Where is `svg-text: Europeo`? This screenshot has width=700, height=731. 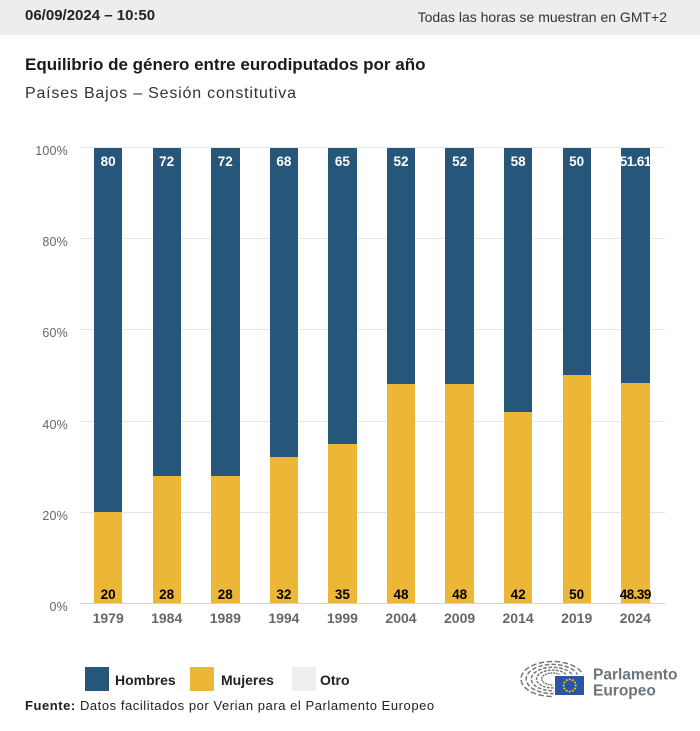 svg-text: Europeo is located at coordinates (624, 691).